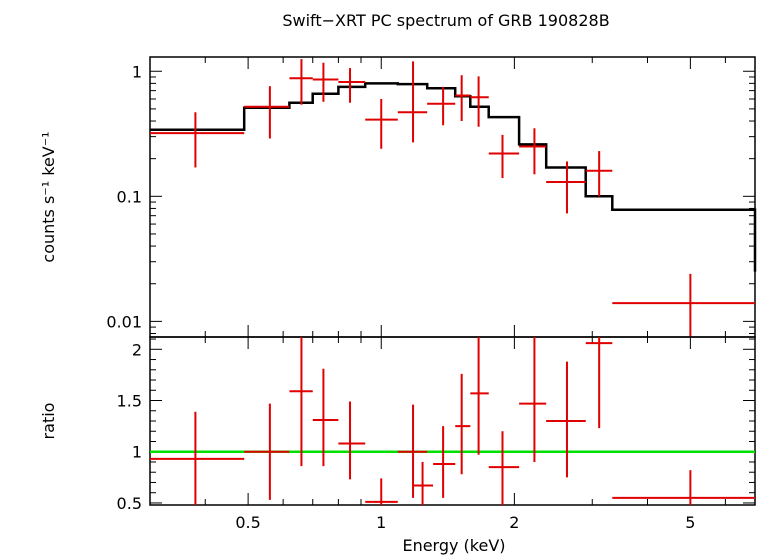  Describe the element at coordinates (129, 196) in the screenshot. I see `spectrum-y-tick-label: 0.1` at that location.